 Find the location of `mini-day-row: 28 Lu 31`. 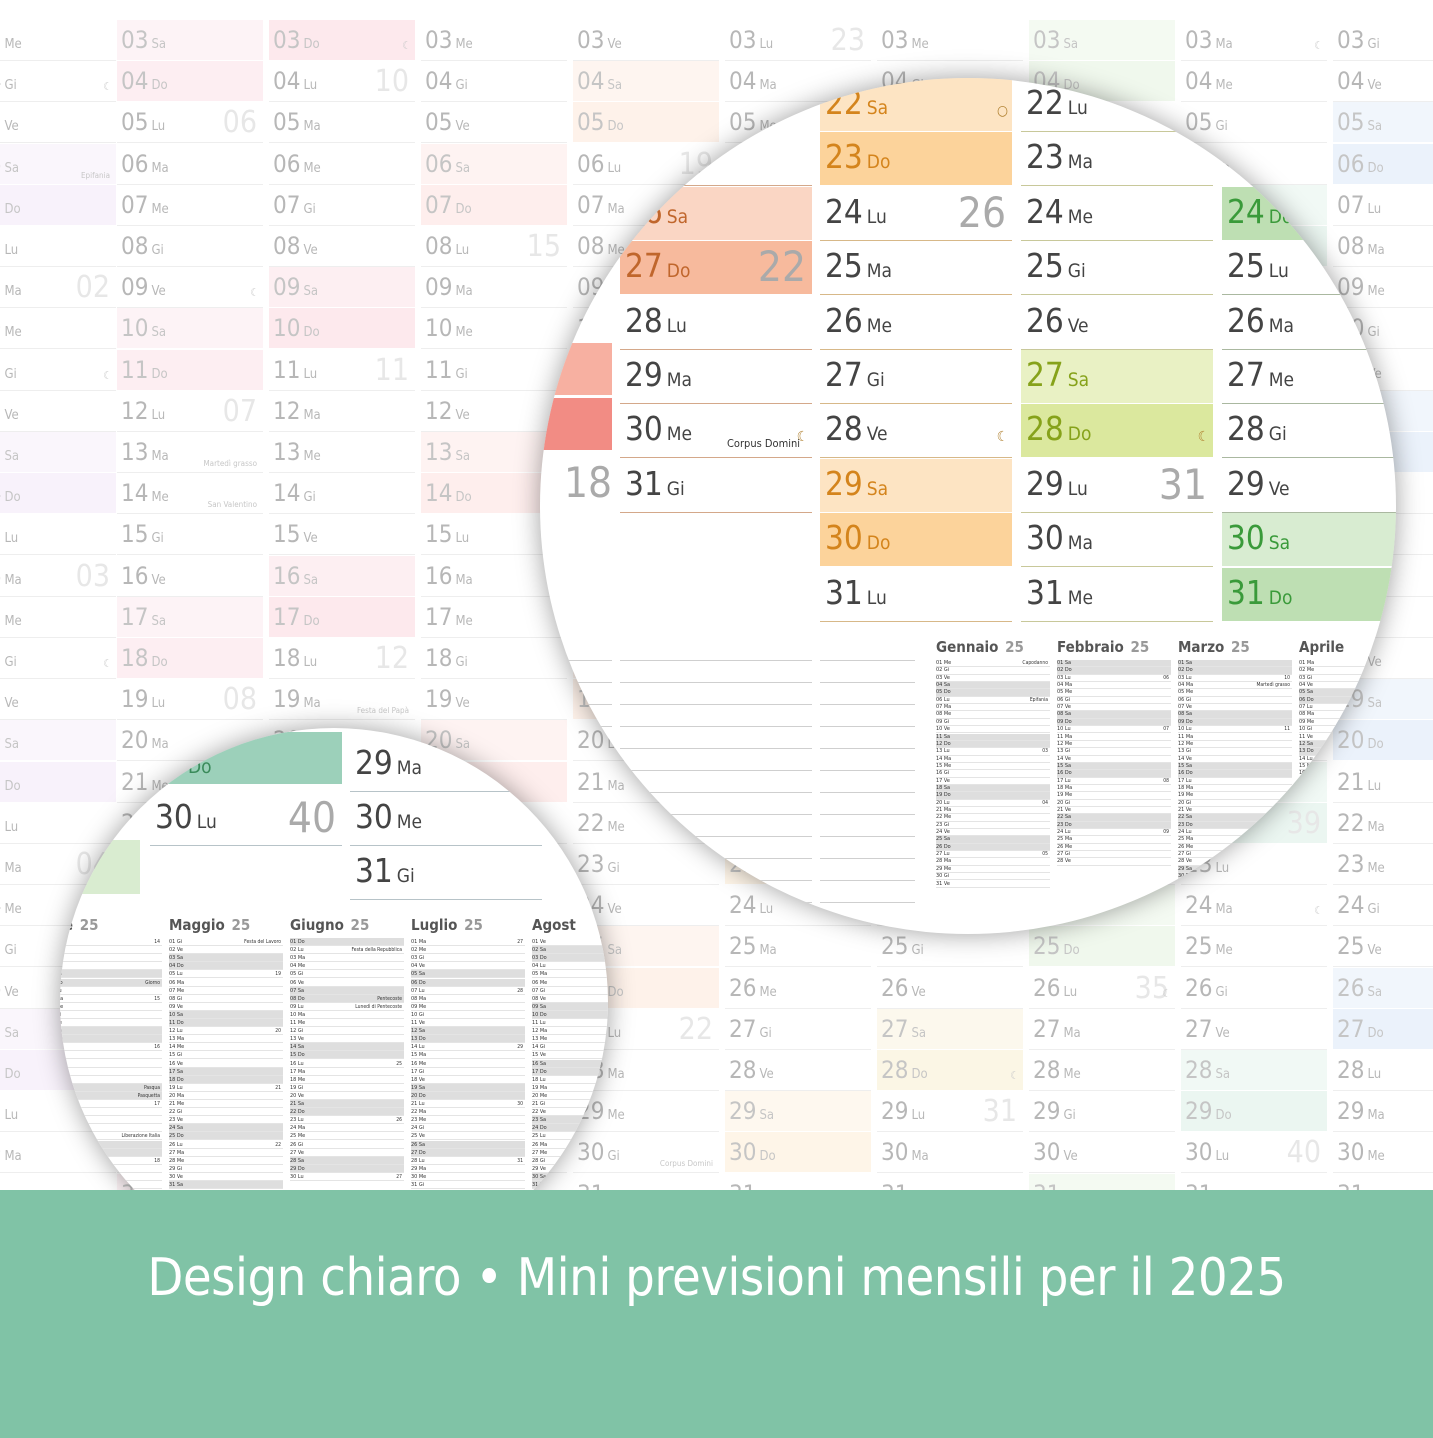

mini-day-row: 28 Lu 31 is located at coordinates (468, 1161).